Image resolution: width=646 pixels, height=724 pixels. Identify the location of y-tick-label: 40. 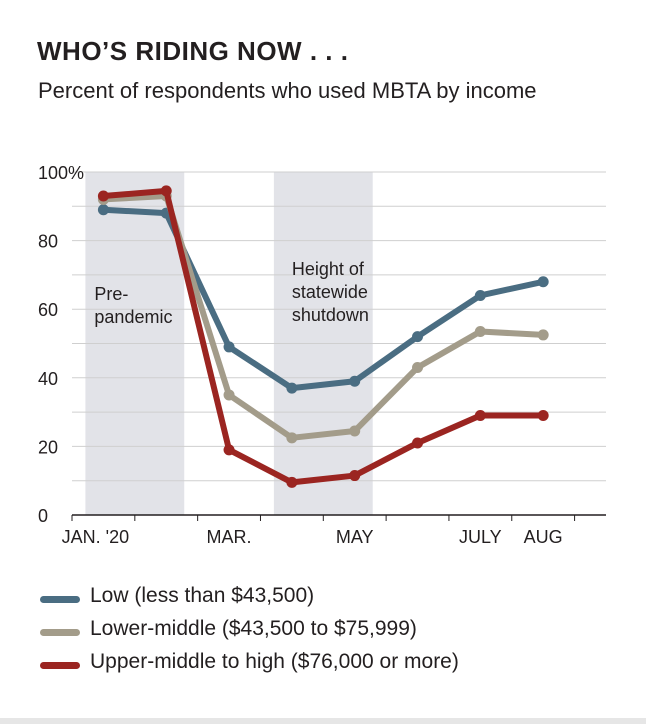
(48, 379).